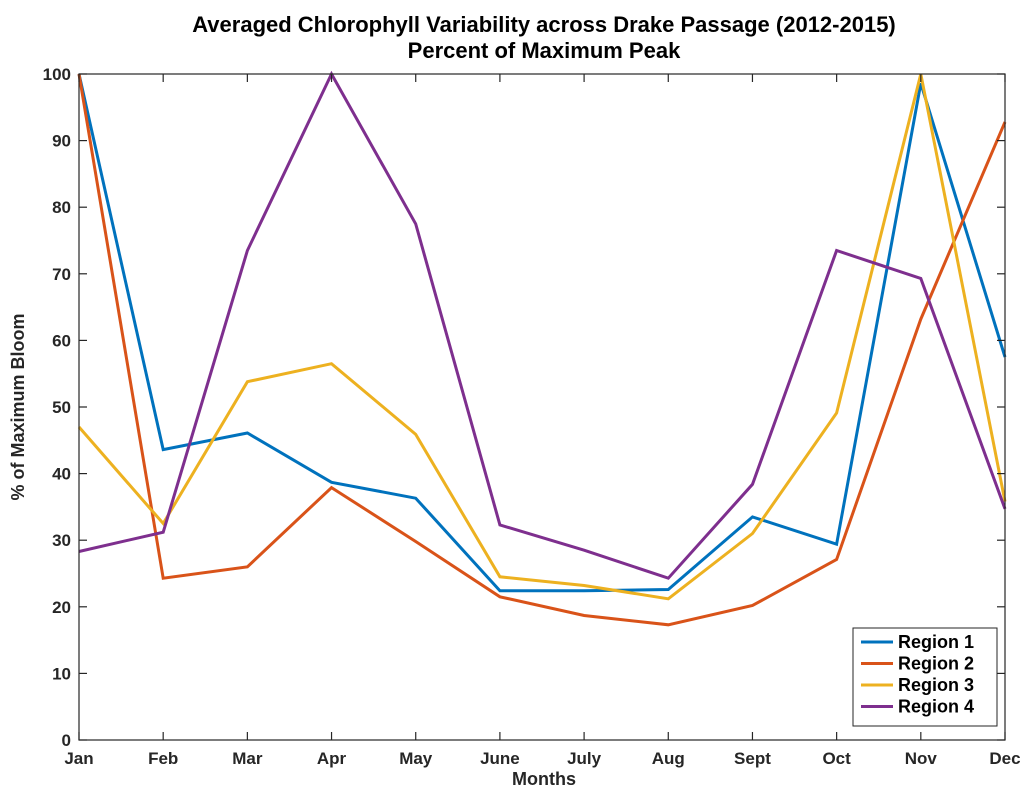 The image size is (1027, 791). Describe the element at coordinates (61, 407) in the screenshot. I see `y-tick-label: 50` at that location.